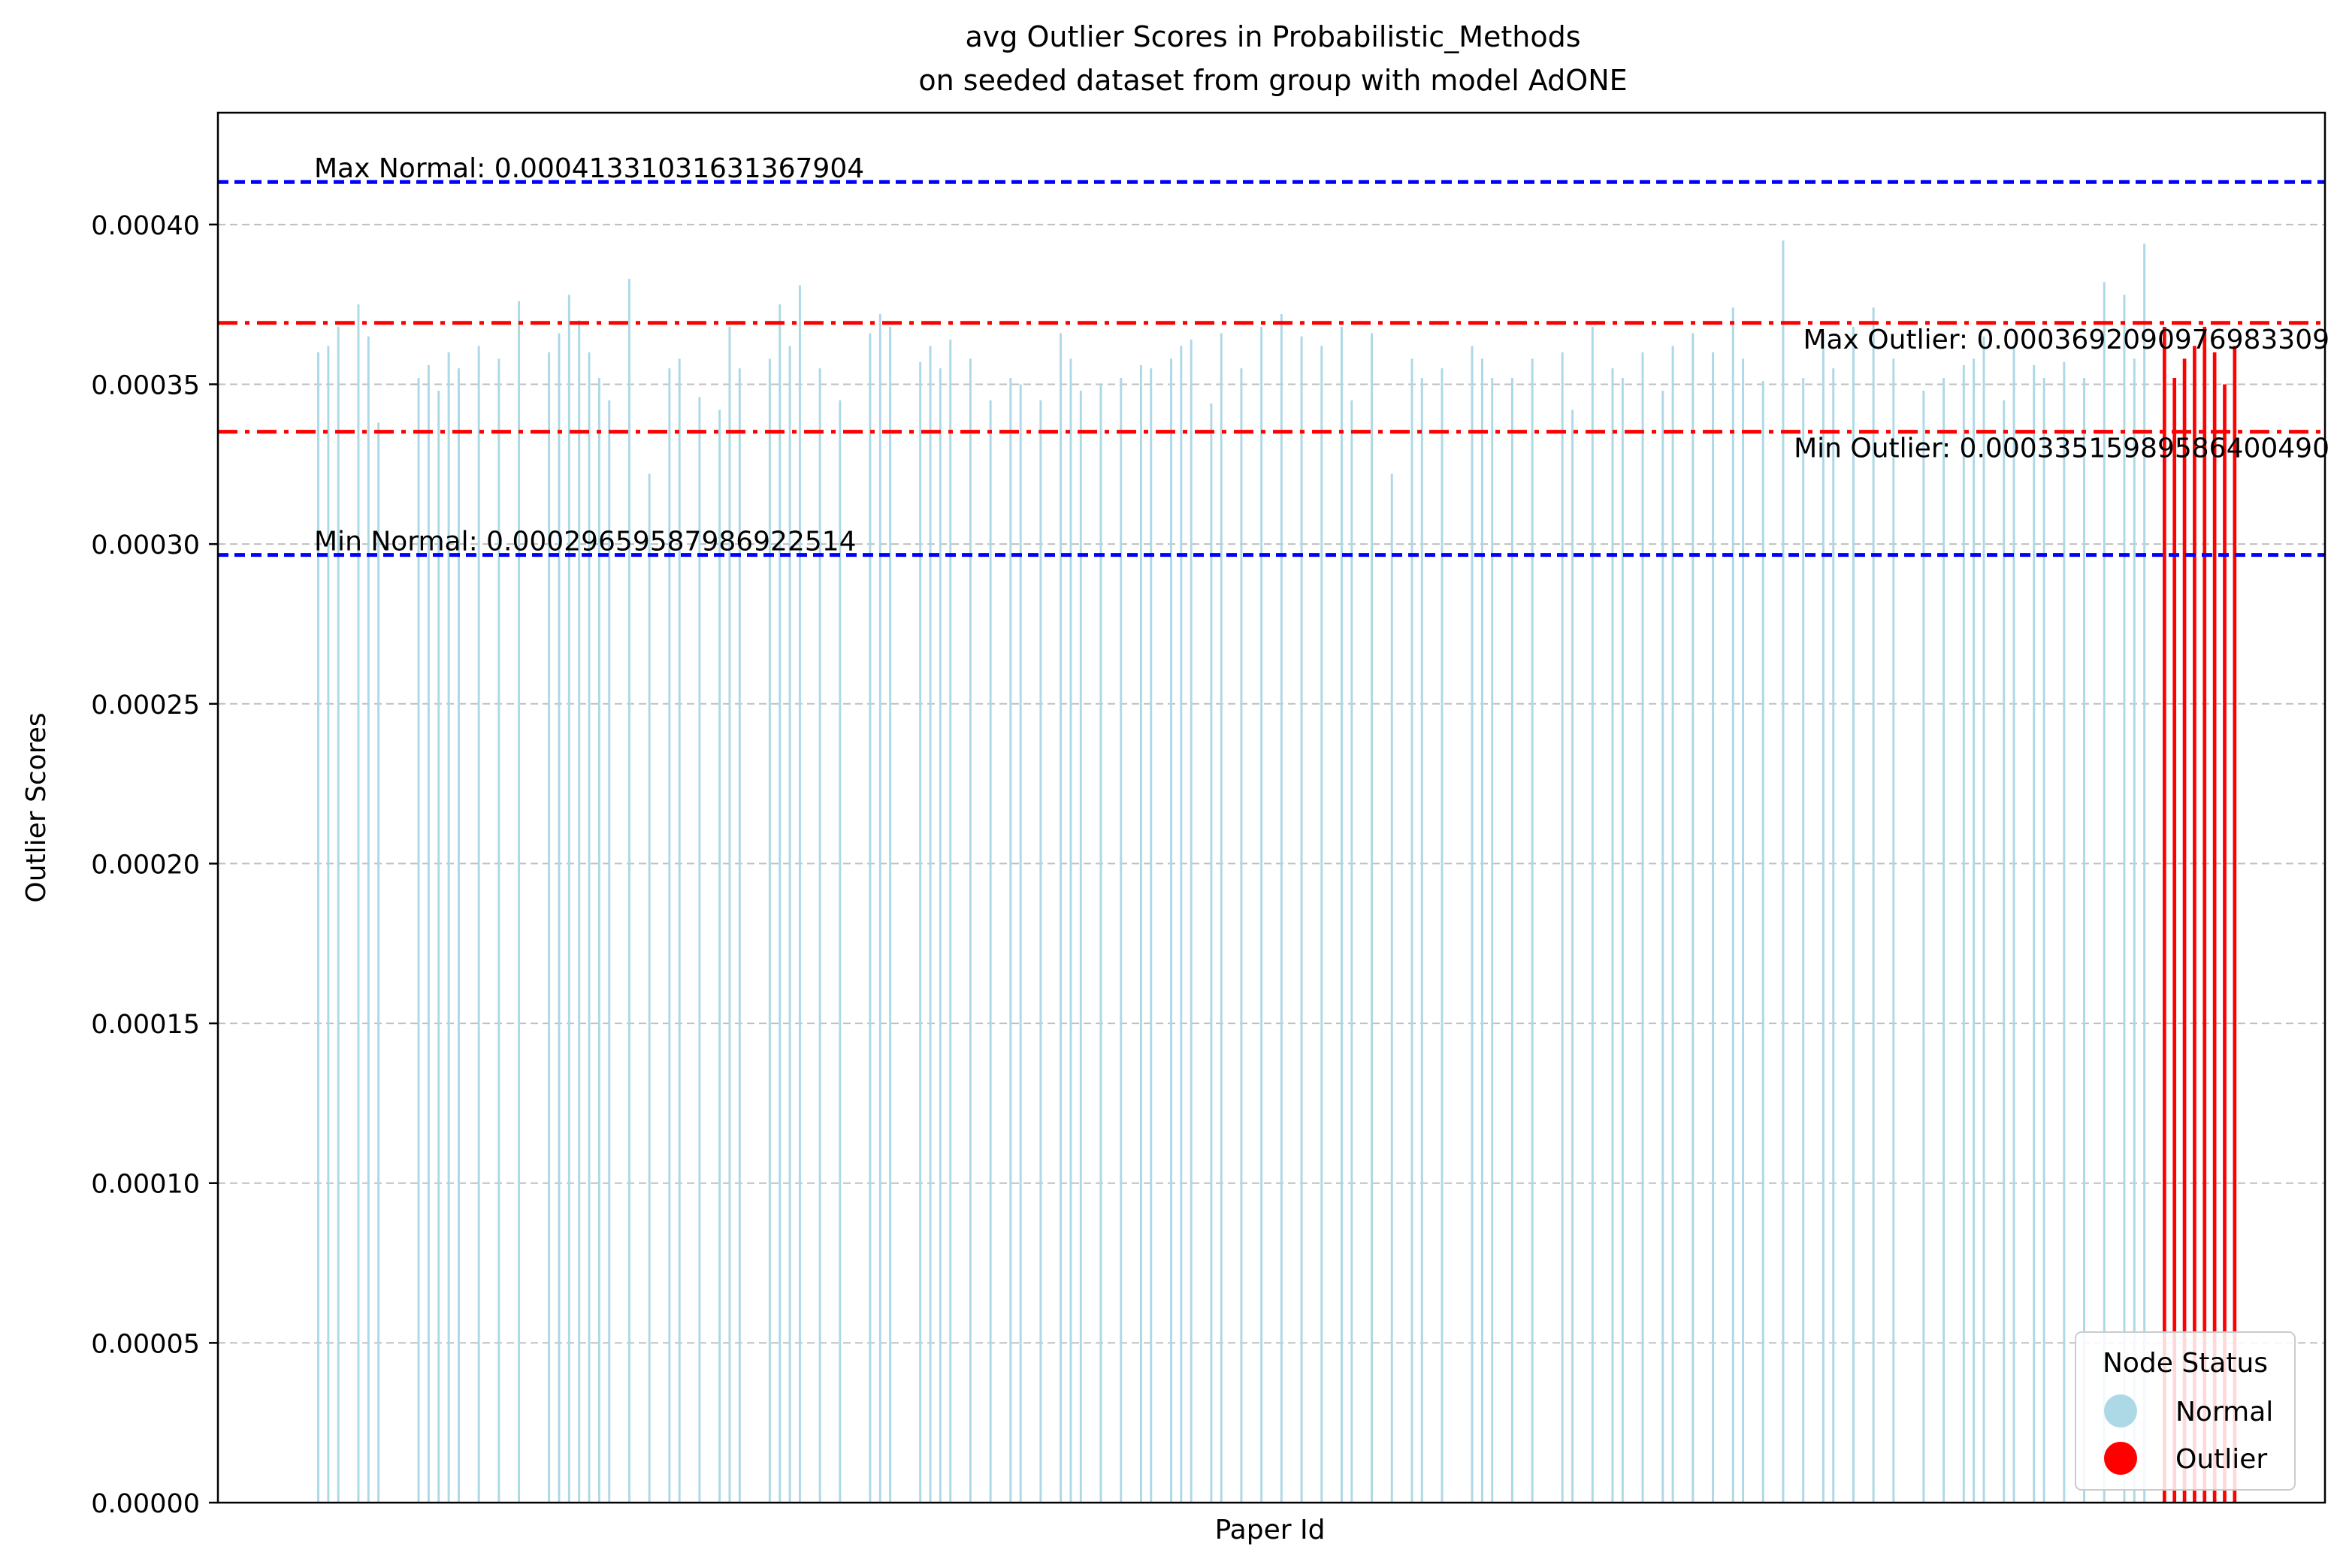  I want to click on y-tick-label: 0.00035, so click(145, 385).